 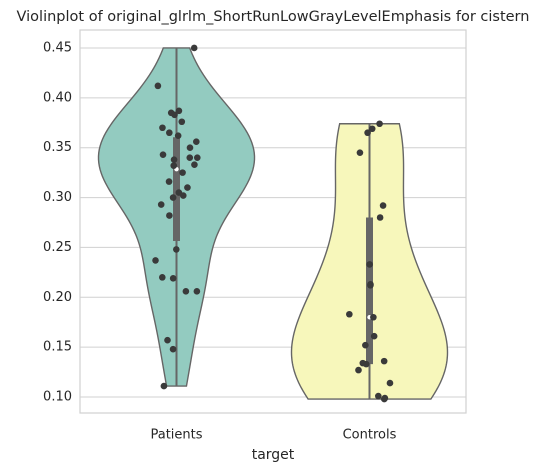 I want to click on y-tick-label: 0.30, so click(x=57, y=197).